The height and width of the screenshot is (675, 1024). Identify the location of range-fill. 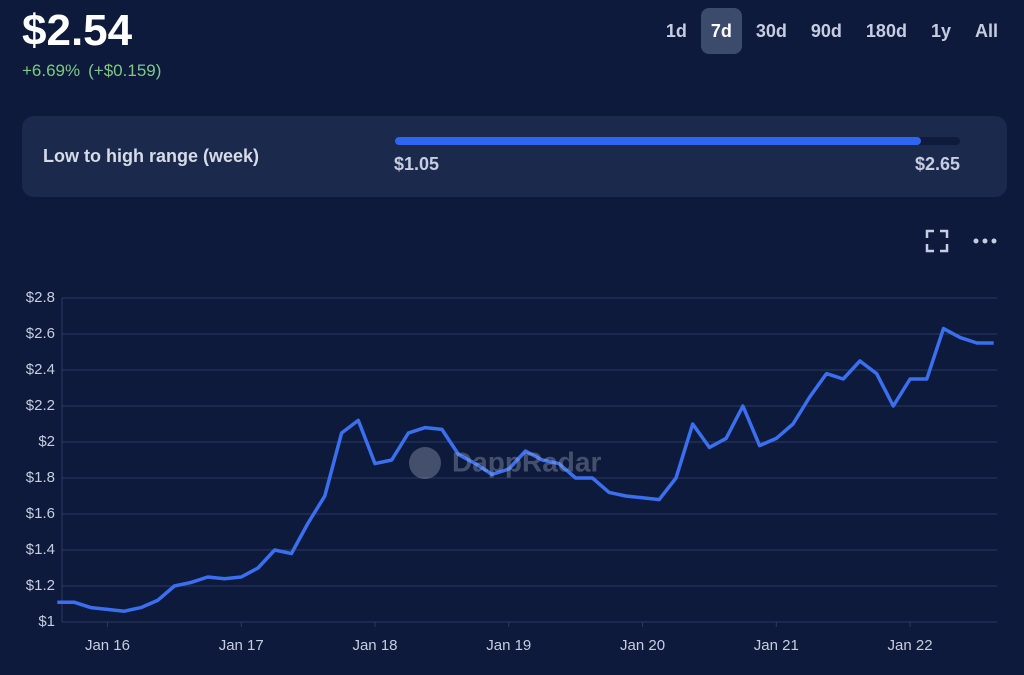
(658, 141).